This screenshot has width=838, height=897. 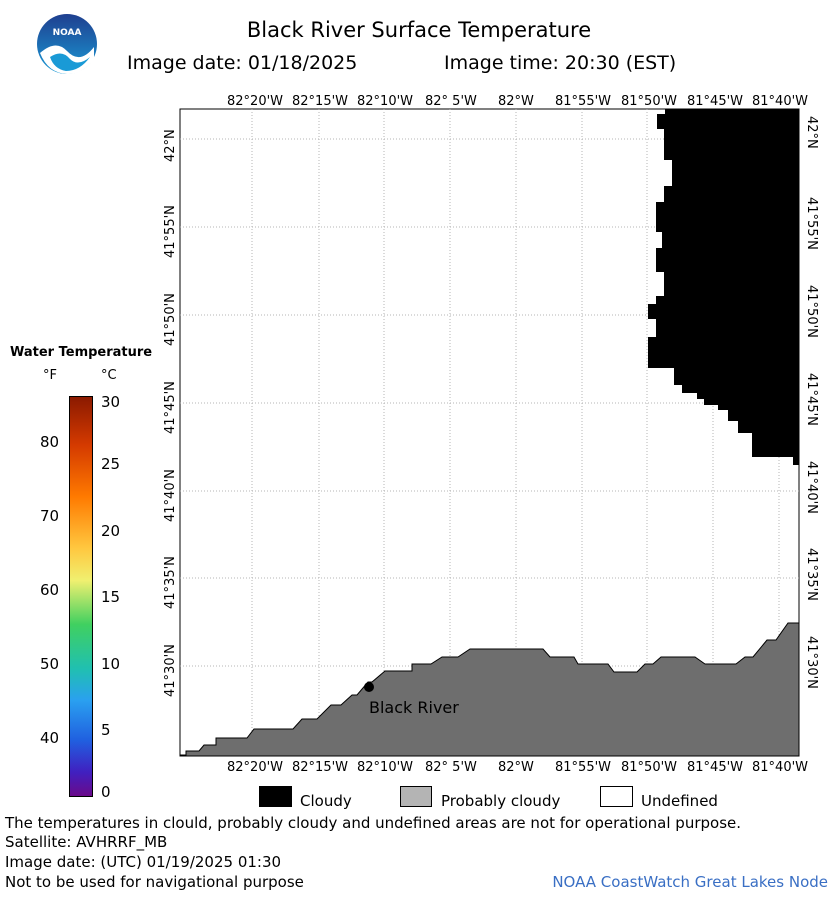 I want to click on lon-label-bottom: 81°45'W, so click(x=715, y=767).